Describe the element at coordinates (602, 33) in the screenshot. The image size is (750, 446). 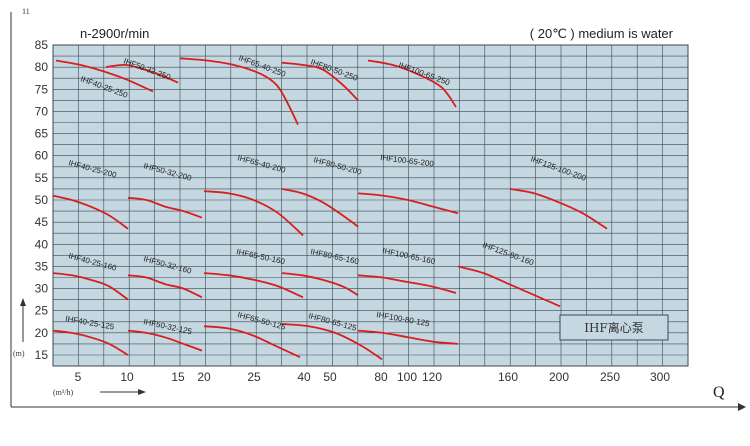
I see `medium-label: ( 20℃ ) medium is water` at that location.